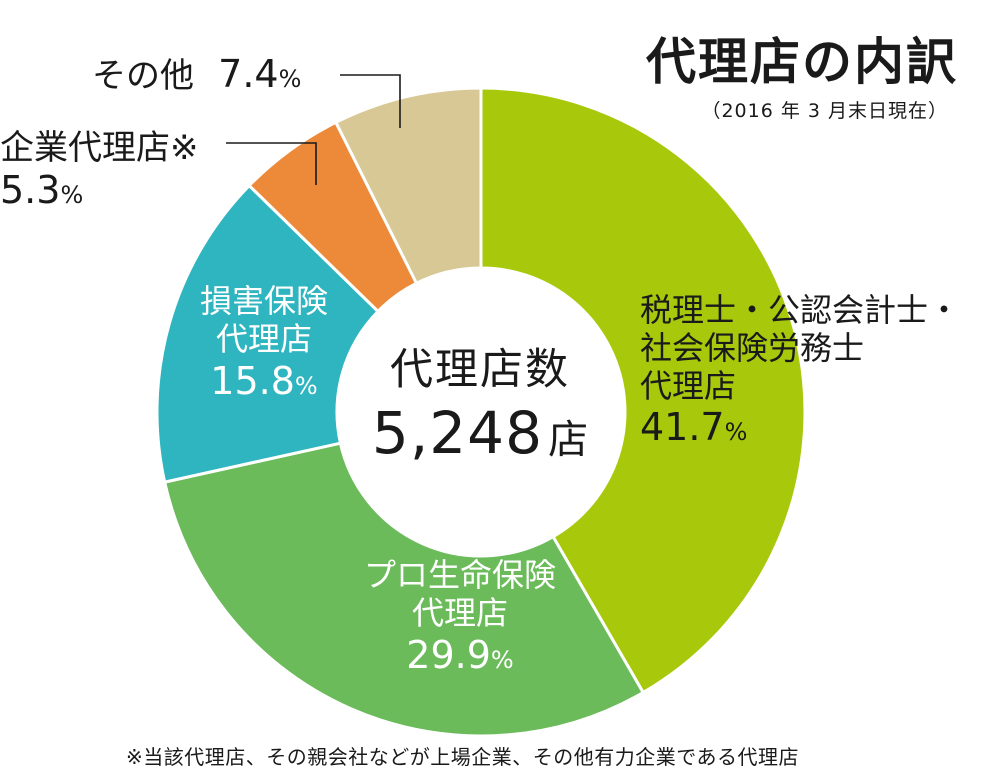 The width and height of the screenshot is (1000, 778). What do you see at coordinates (459, 575) in the screenshot?
I see `label-pro-seimei-line1: プロ生命保険` at bounding box center [459, 575].